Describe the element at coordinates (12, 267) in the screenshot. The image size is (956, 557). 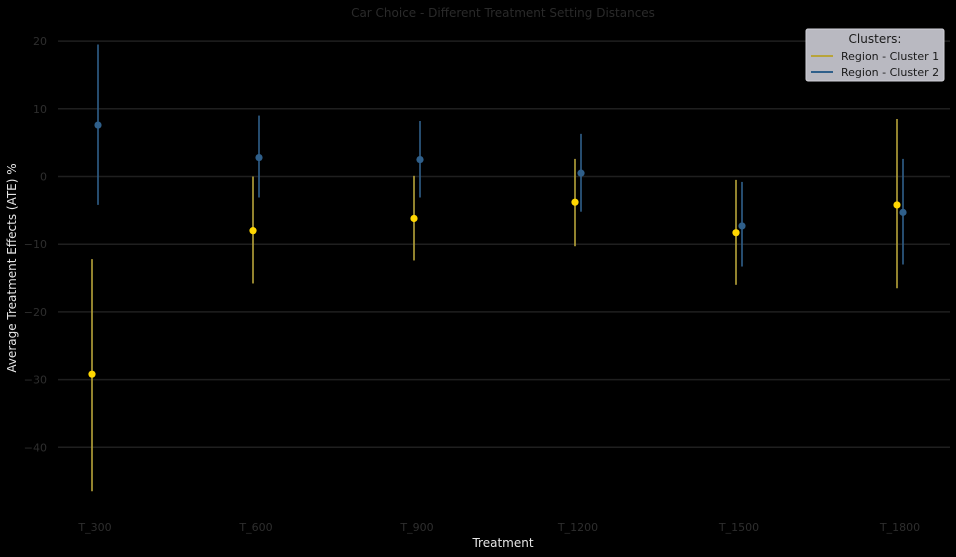
I see `y-axis-label: Average Treatment Effects (ATE) %` at that location.